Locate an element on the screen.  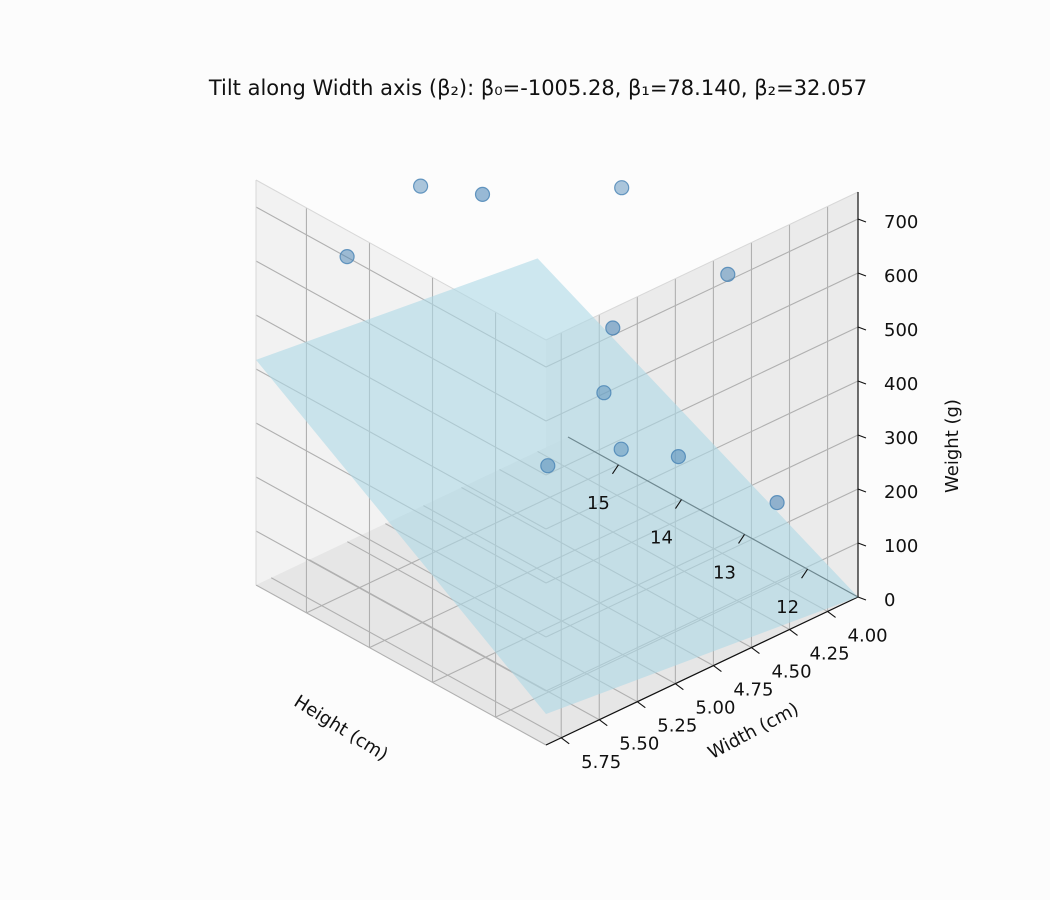
z-tick-label: 100 is located at coordinates (901, 546).